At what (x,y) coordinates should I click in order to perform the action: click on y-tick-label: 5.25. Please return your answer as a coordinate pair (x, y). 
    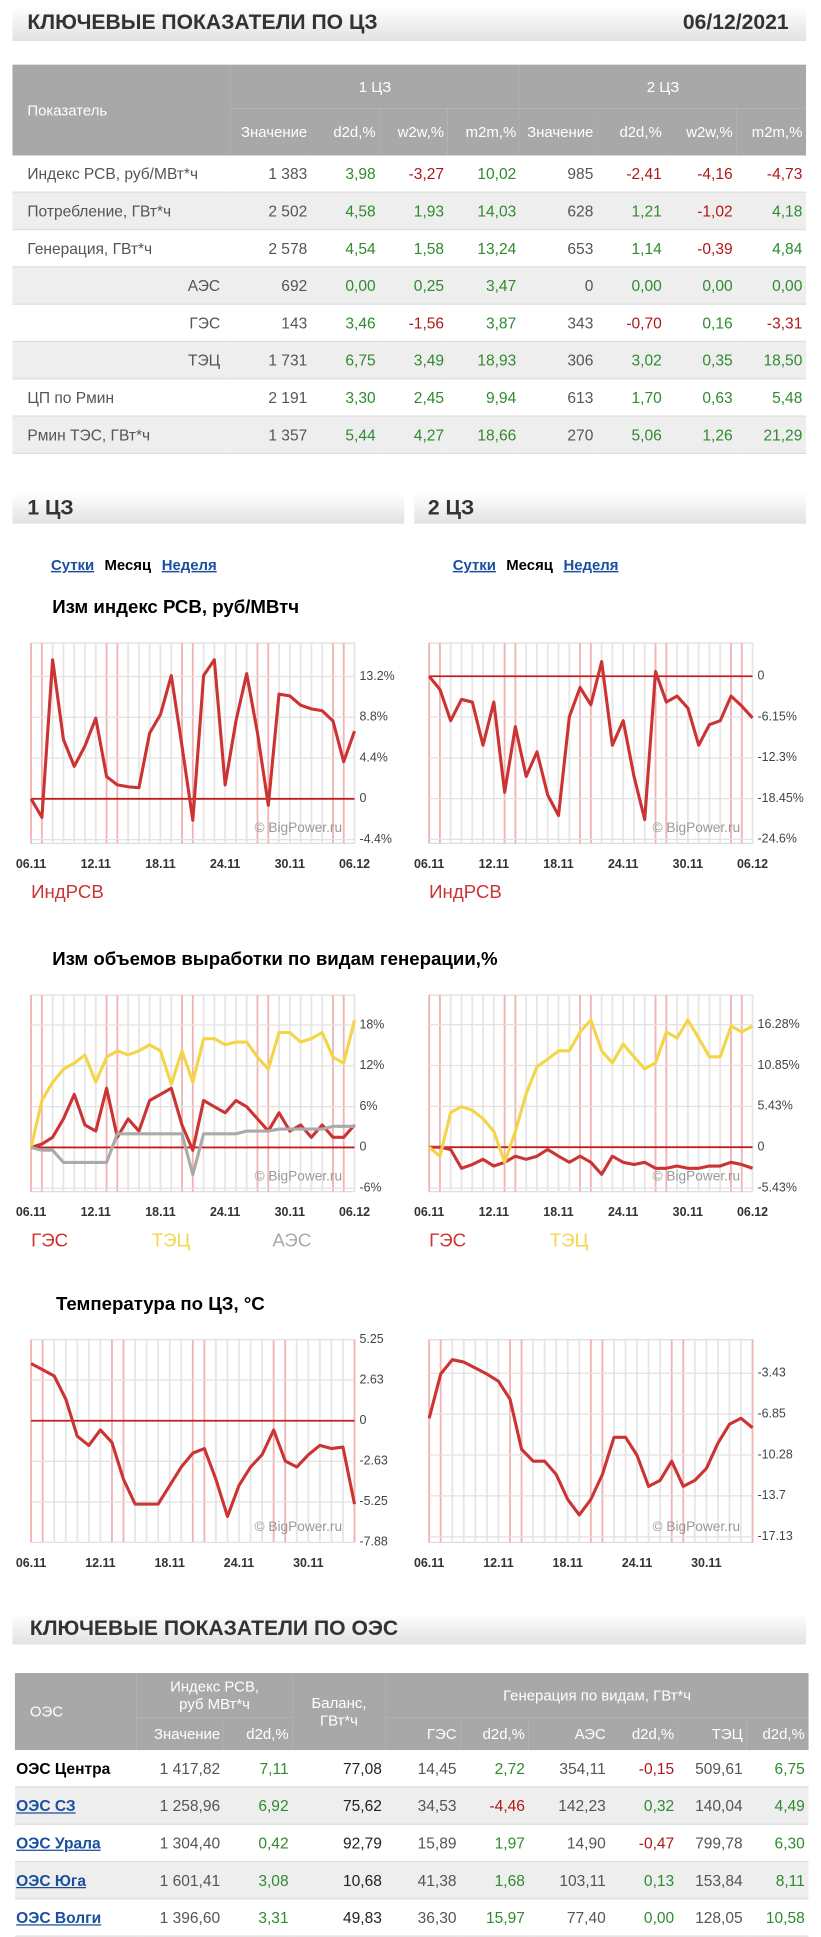
    Looking at the image, I should click on (371, 1339).